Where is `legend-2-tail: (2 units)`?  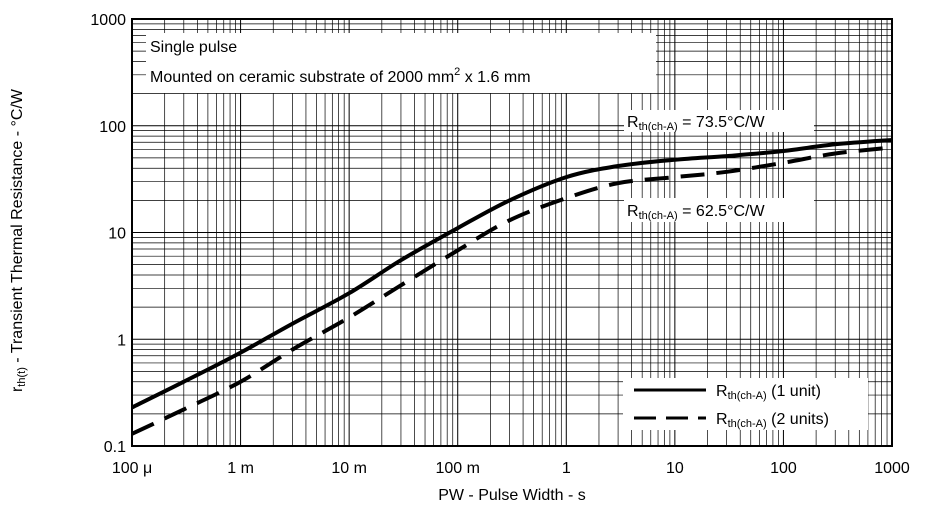 legend-2-tail: (2 units) is located at coordinates (798, 419).